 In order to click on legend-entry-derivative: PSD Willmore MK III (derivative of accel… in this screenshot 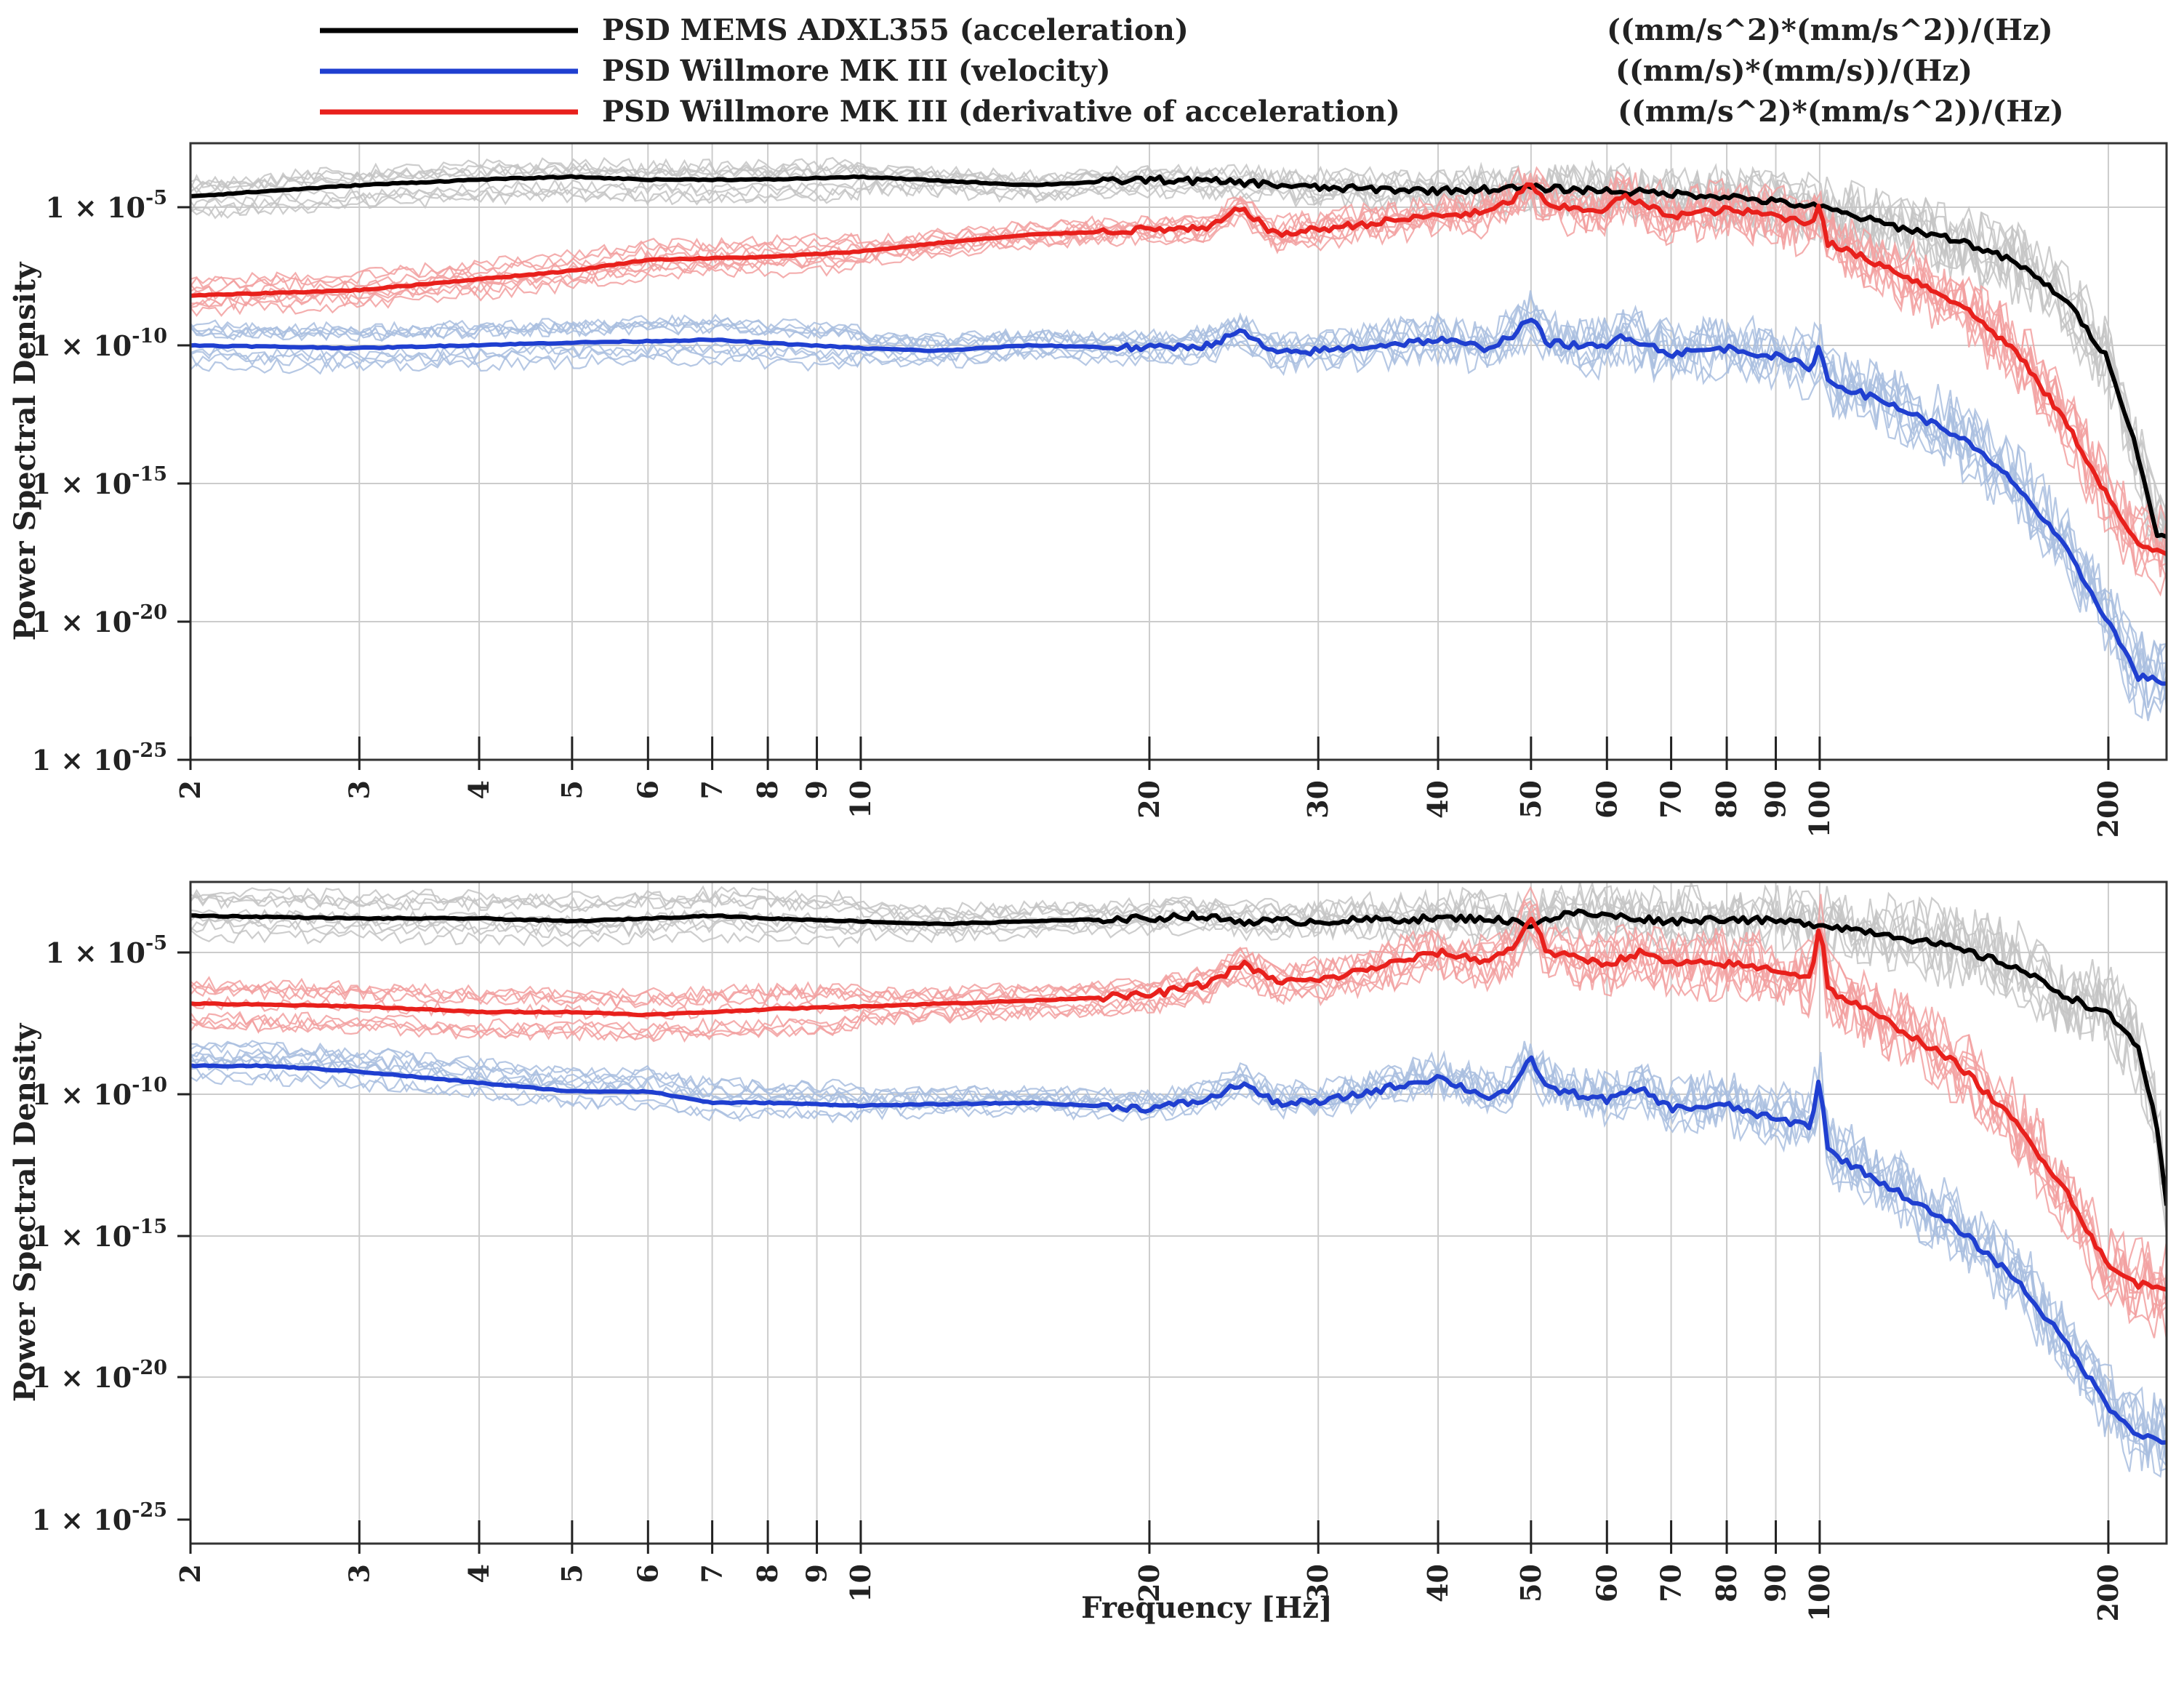, I will do `click(1192, 112)`.